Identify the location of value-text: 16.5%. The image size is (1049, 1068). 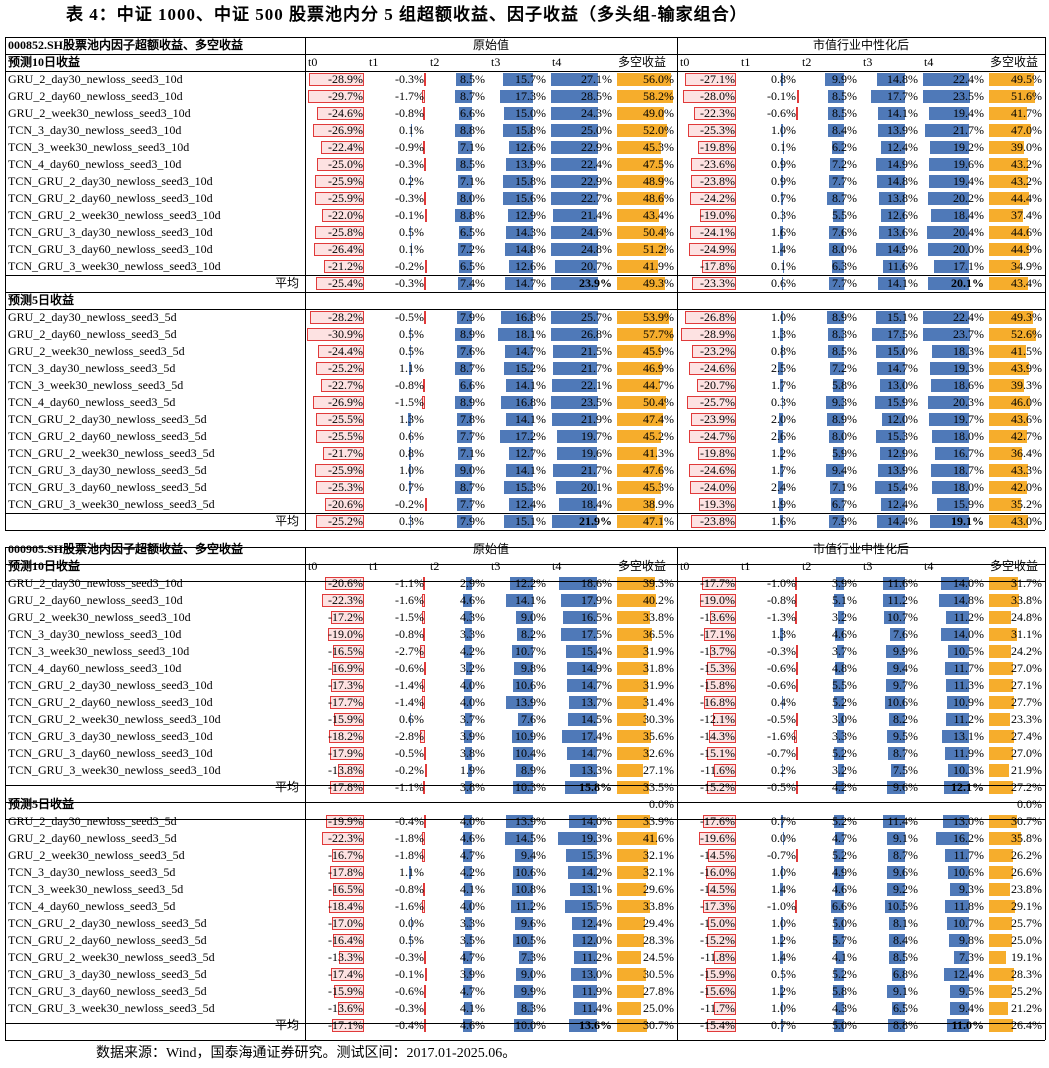
(596, 617).